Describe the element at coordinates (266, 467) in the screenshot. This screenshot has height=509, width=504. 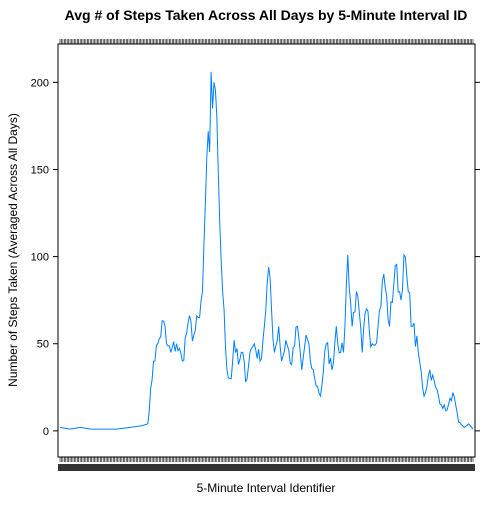
I see `x-tick-label-band` at that location.